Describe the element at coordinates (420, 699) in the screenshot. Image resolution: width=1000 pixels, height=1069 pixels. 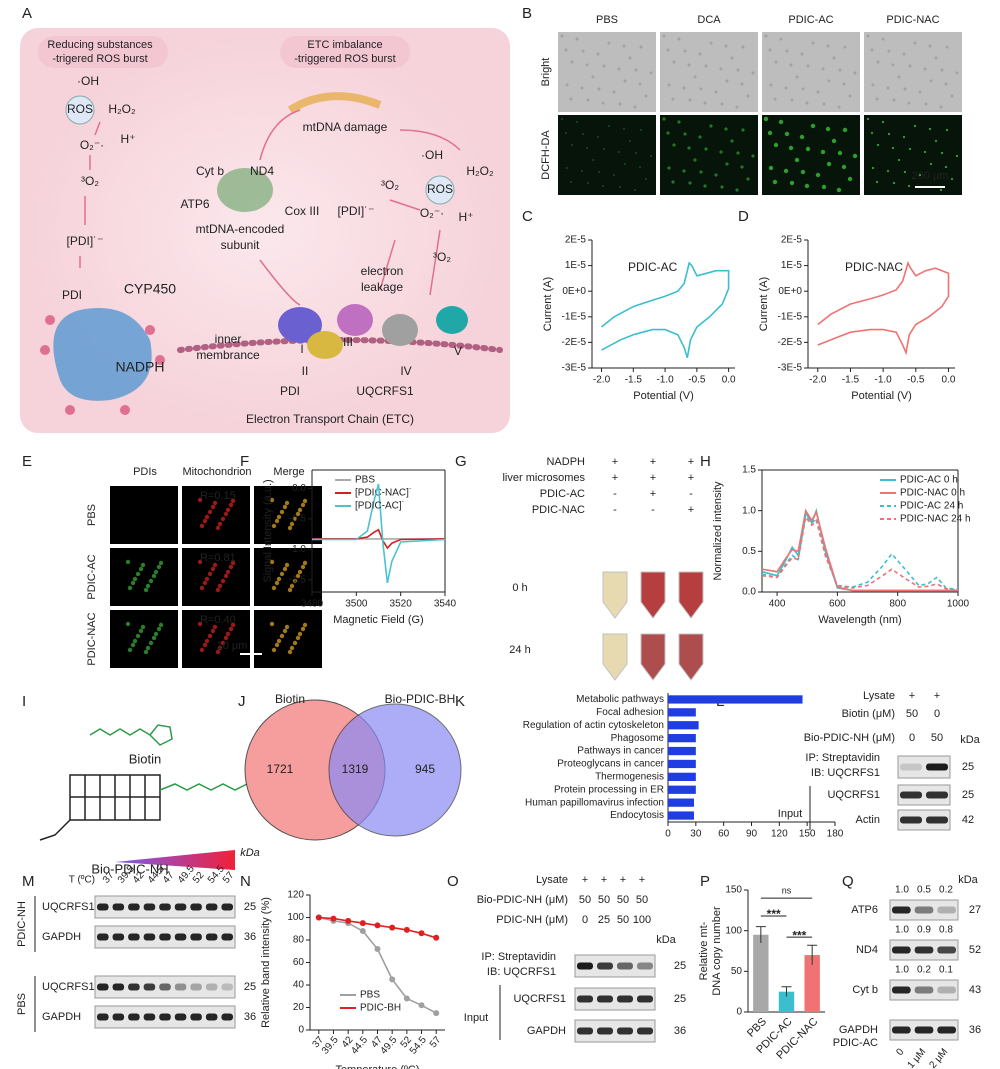
I see `set-label: Bio-PDIC-BH` at that location.